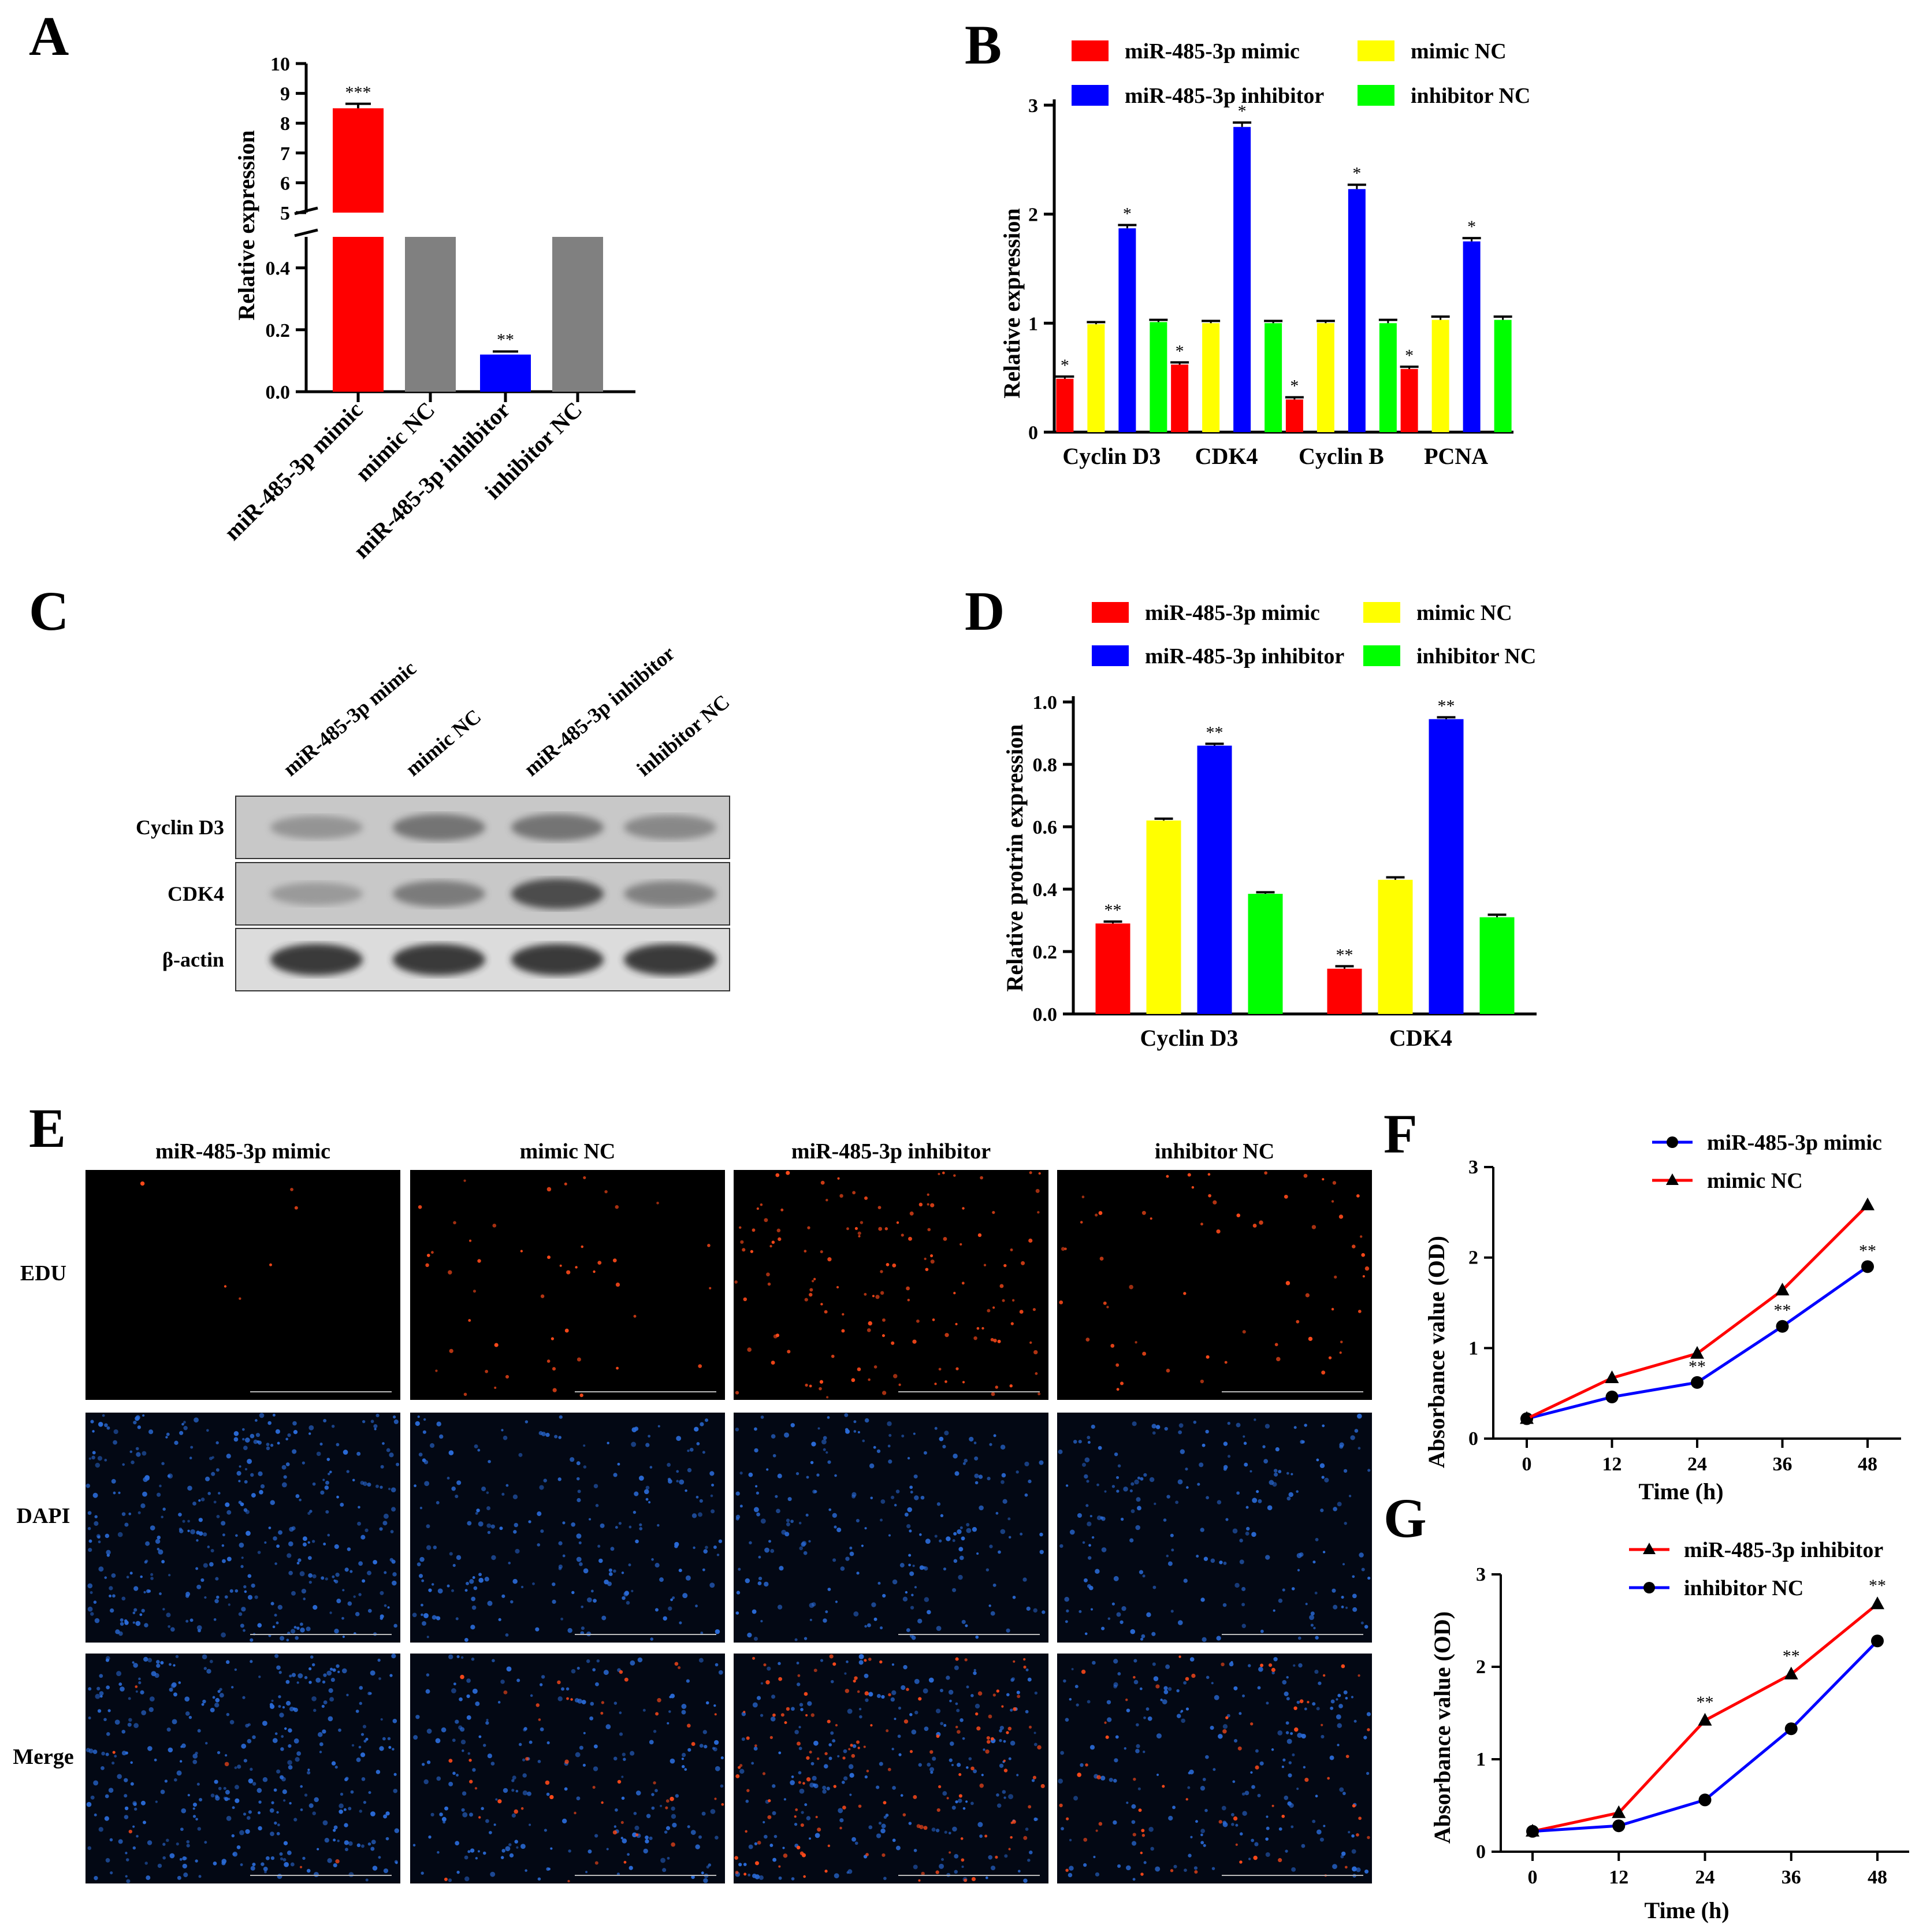 This screenshot has width=1919, height=1932. Describe the element at coordinates (1045, 890) in the screenshot. I see `chart-d-ytick: 0.4` at that location.